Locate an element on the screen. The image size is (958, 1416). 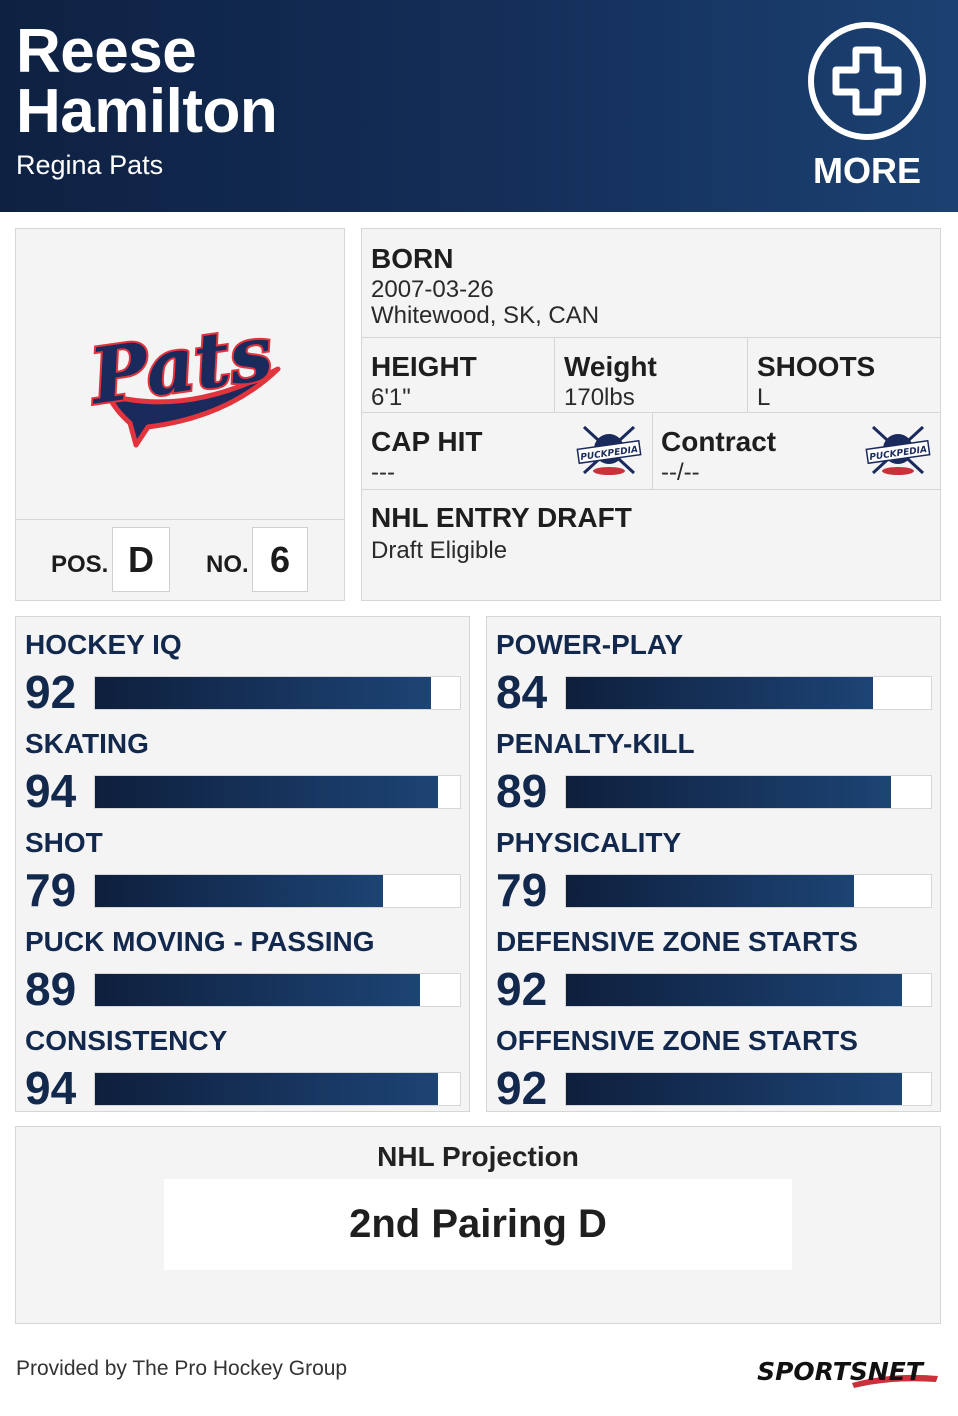
born-place: Whitewood, SK, CAN is located at coordinates (485, 315).